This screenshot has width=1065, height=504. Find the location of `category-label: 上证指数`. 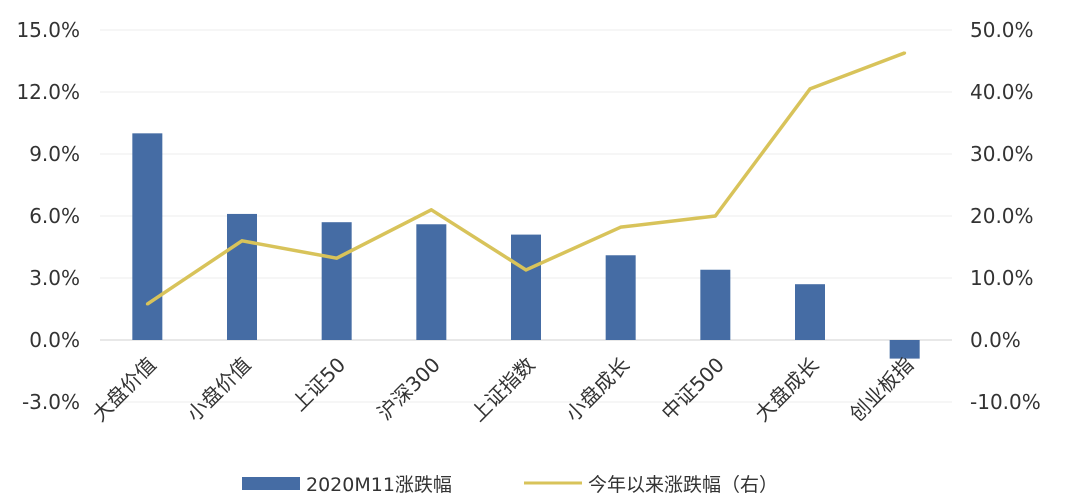

category-label: 上证指数 is located at coordinates (503, 390).